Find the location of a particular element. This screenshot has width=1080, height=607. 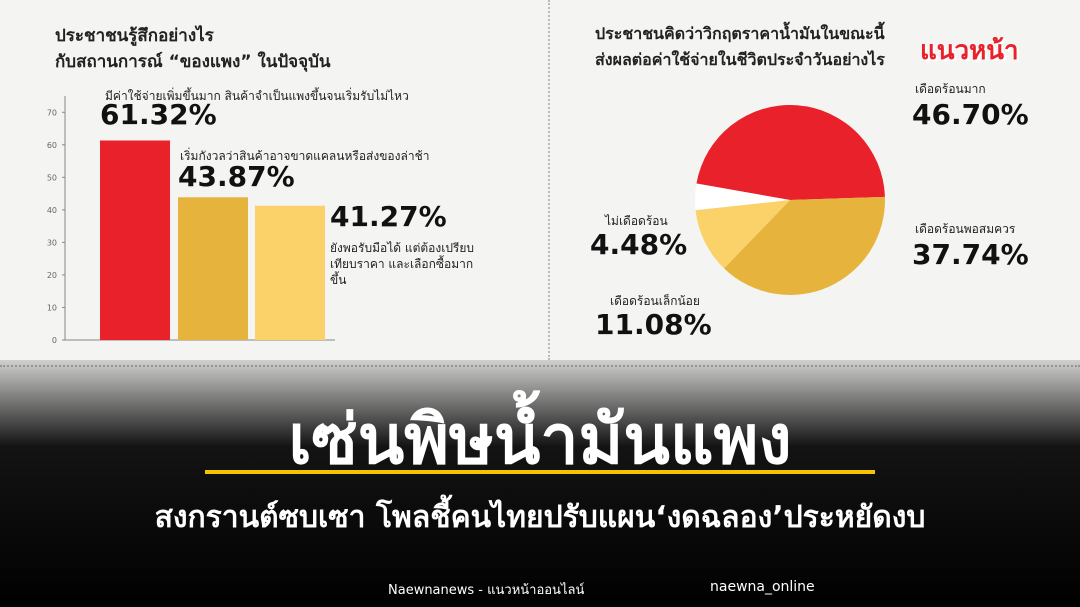

y-tick-label: 30 is located at coordinates (52, 242).